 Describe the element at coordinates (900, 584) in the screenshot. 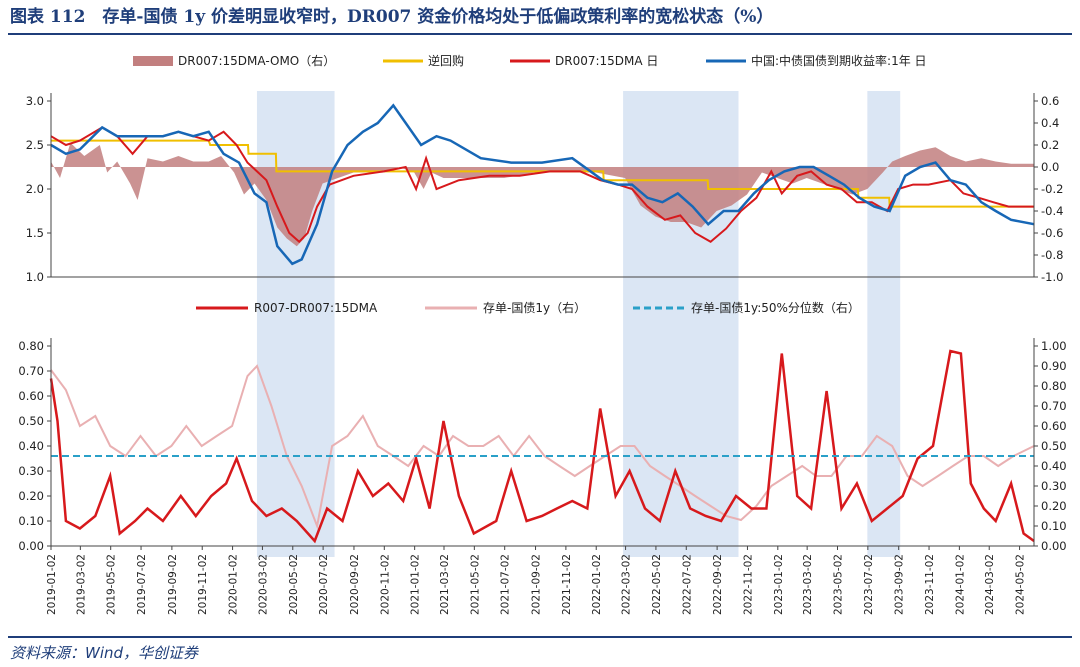

I see `x-tick-label: 2023-09-02` at that location.